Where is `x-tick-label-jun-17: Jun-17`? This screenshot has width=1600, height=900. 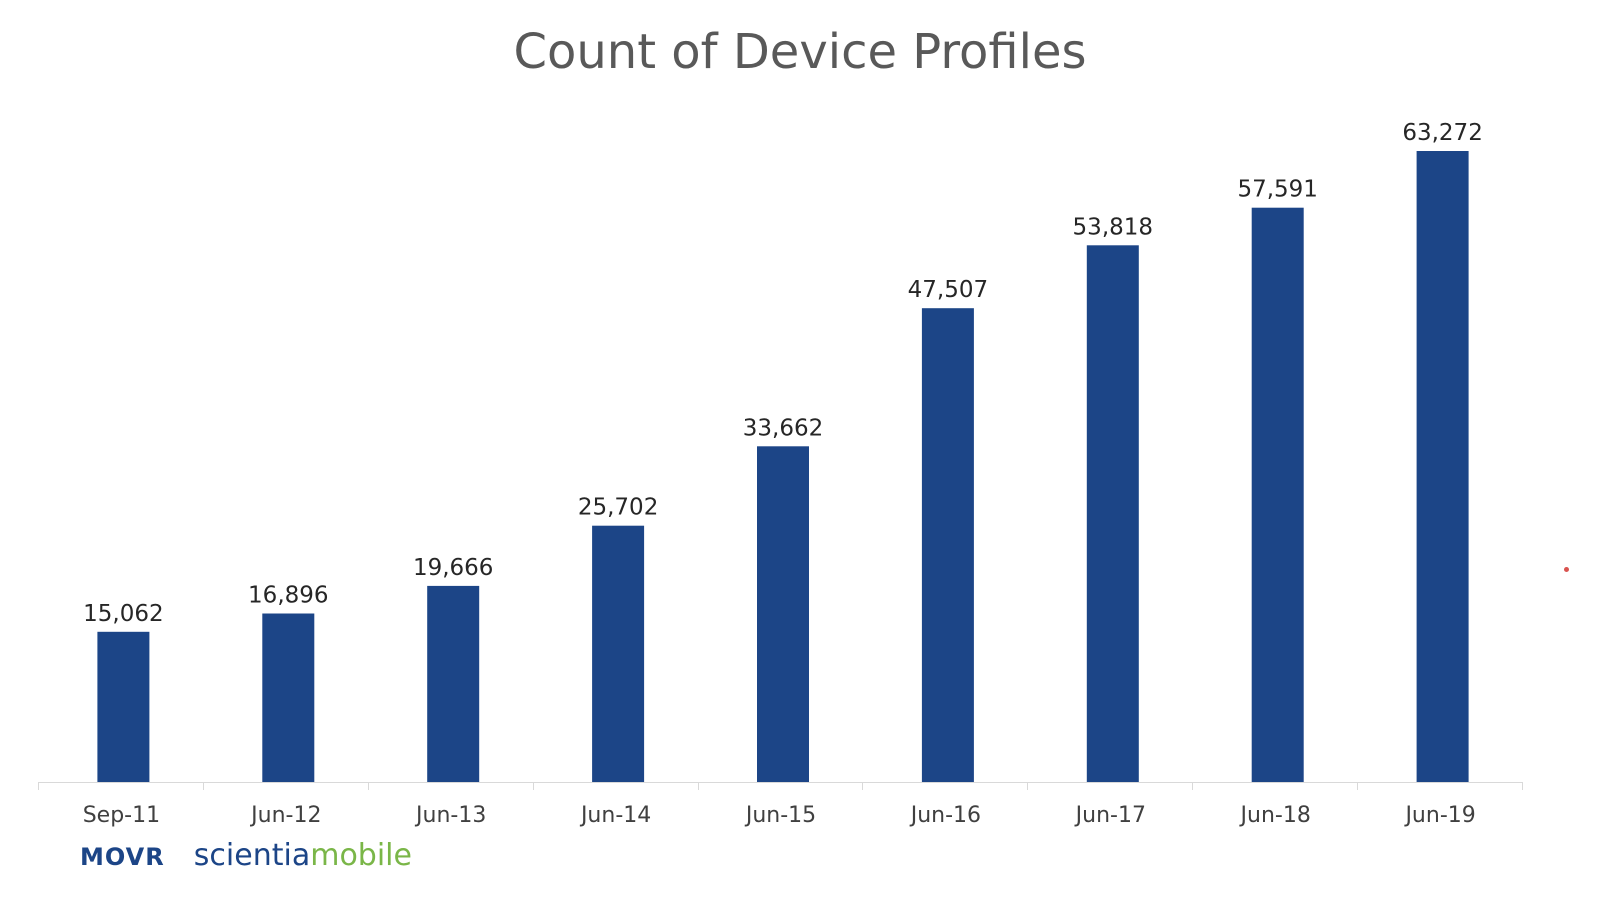
x-tick-label-jun-17: Jun-17 is located at coordinates (1110, 815).